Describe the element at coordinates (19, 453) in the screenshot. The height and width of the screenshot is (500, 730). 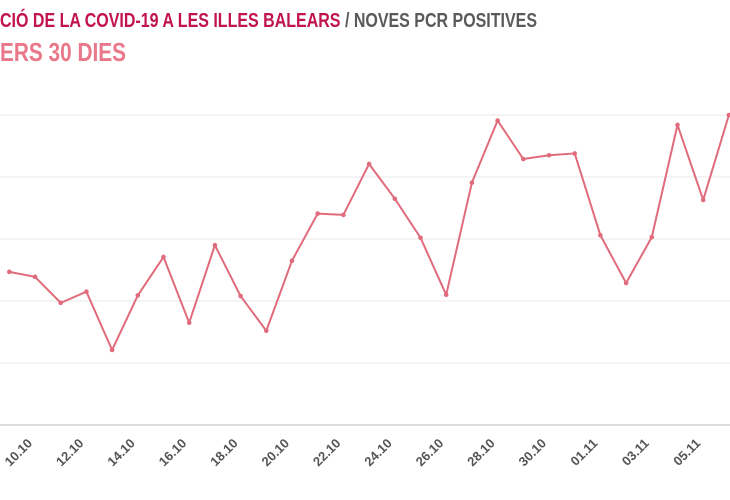
I see `x-tick-label: 10.10` at that location.